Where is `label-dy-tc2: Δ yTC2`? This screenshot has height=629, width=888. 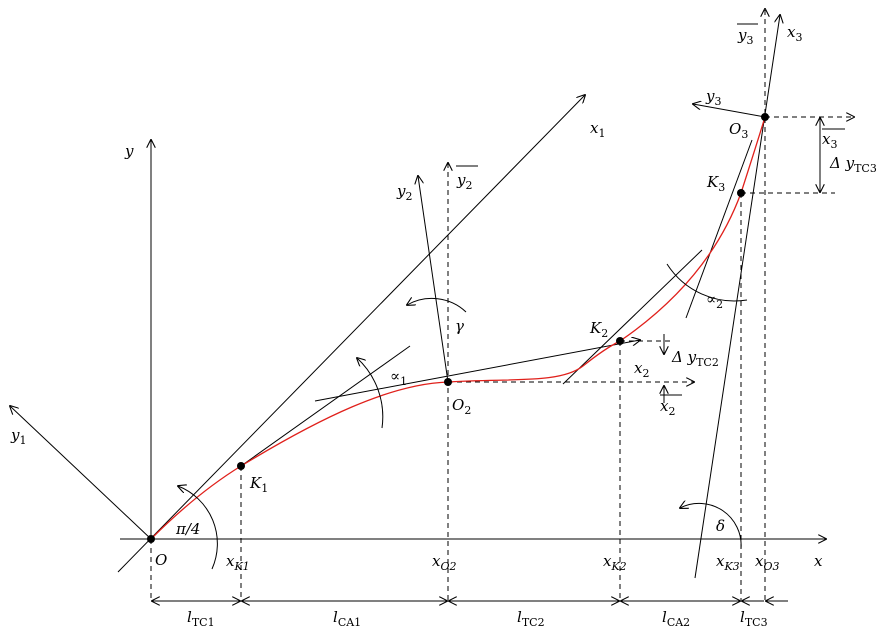 label-dy-tc2: Δ yTC2 is located at coordinates (695, 358).